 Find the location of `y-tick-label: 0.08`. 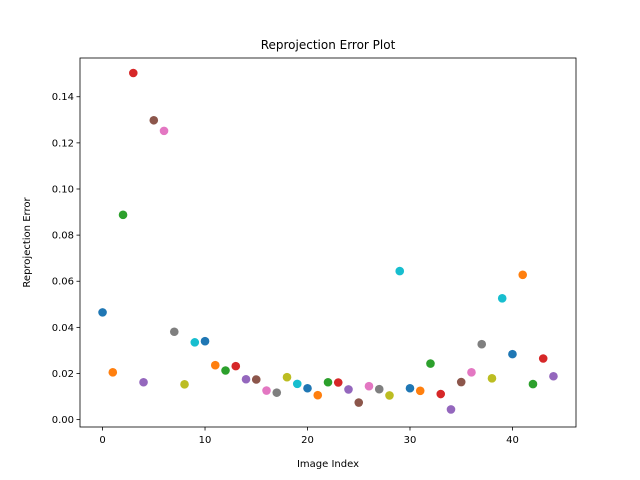

y-tick-label: 0.08 is located at coordinates (63, 236).